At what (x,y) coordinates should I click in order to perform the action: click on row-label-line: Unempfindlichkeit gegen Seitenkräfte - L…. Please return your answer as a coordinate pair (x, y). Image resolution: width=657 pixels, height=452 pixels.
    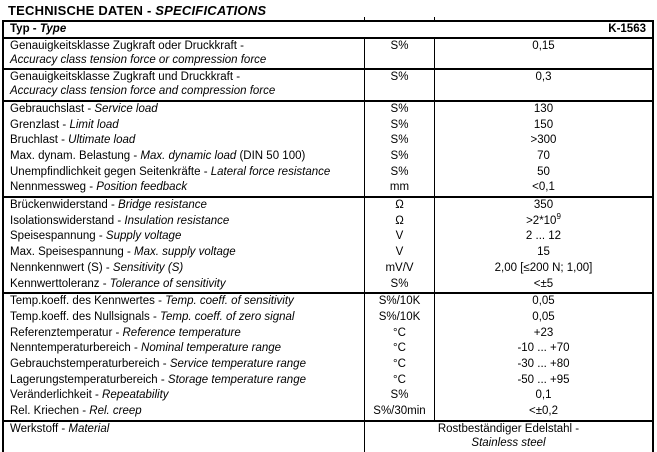
    Looking at the image, I should click on (170, 171).